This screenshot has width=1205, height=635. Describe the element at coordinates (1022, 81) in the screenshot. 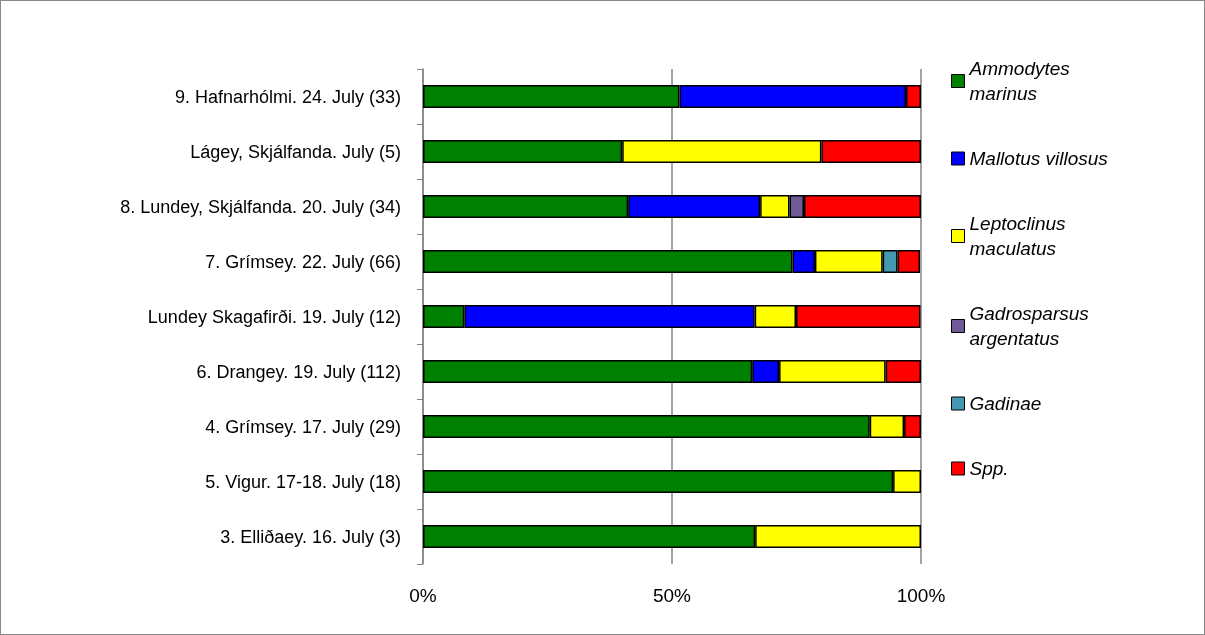

I see `legend-label: Ammodytes marinus` at that location.